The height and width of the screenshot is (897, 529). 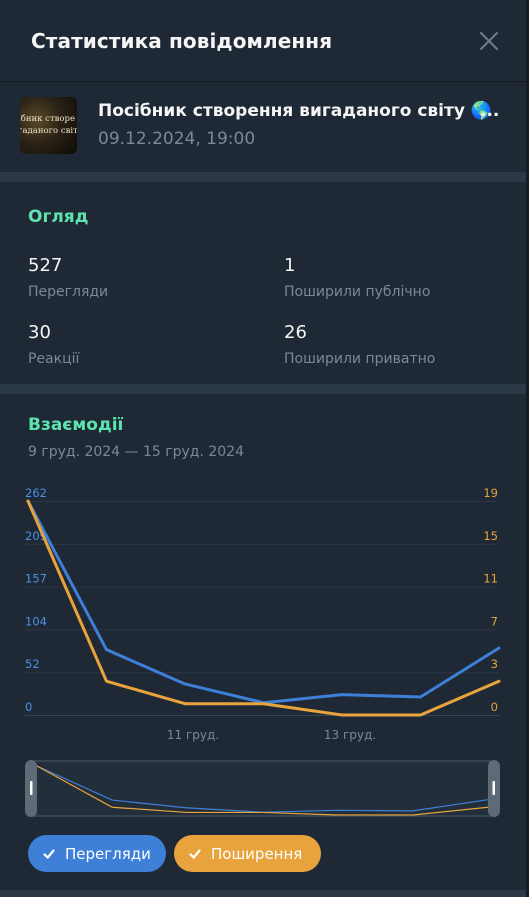 I want to click on right-axis-tick: 19, so click(x=490, y=493).